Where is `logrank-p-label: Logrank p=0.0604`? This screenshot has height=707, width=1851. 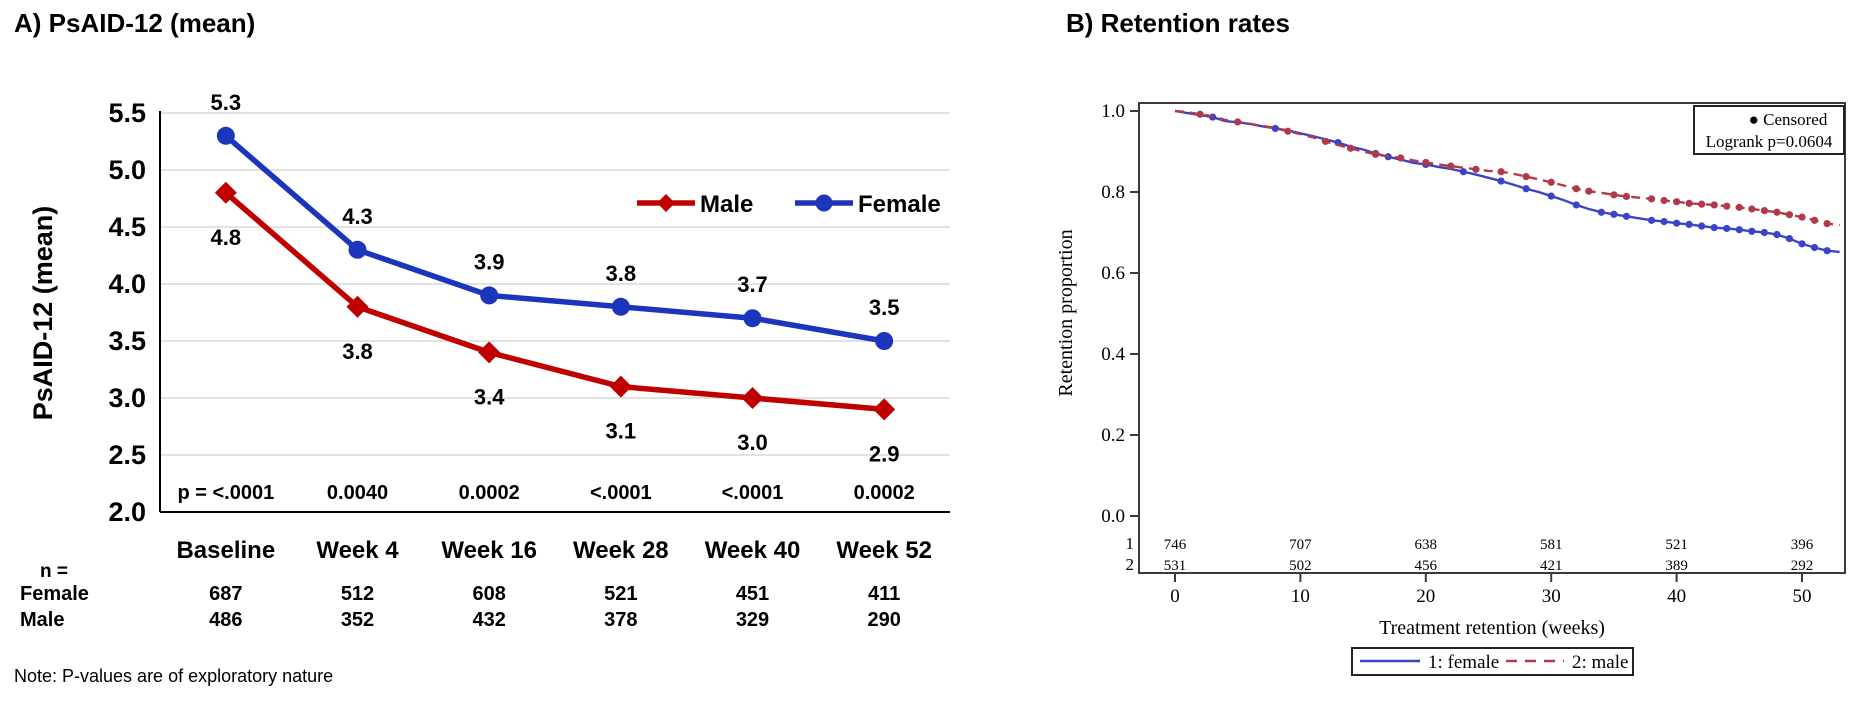
logrank-p-label: Logrank p=0.0604 is located at coordinates (1769, 141).